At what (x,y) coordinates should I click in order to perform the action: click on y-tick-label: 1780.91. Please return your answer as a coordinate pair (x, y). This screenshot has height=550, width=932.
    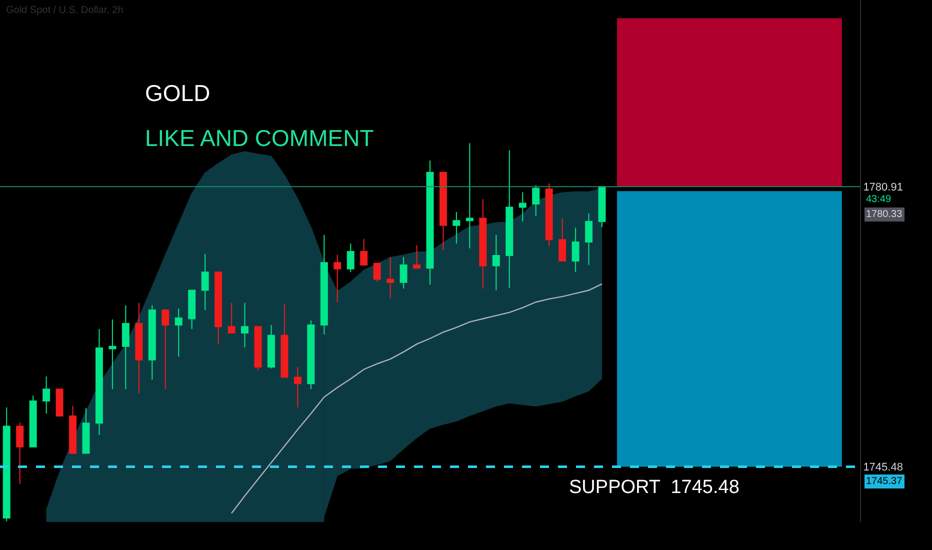
    Looking at the image, I should click on (883, 187).